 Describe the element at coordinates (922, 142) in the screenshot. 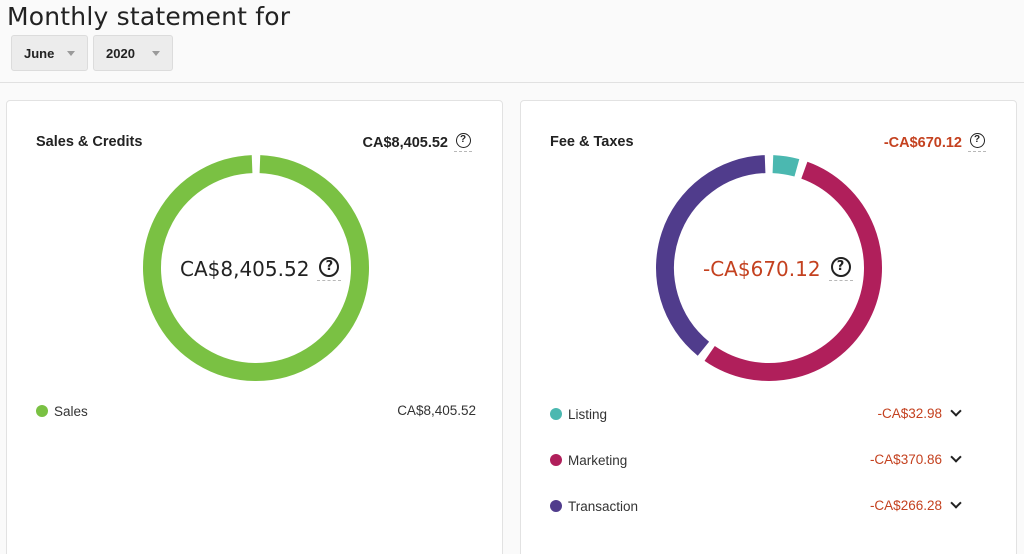

I see `card-total-amount: -CA$670.12` at that location.